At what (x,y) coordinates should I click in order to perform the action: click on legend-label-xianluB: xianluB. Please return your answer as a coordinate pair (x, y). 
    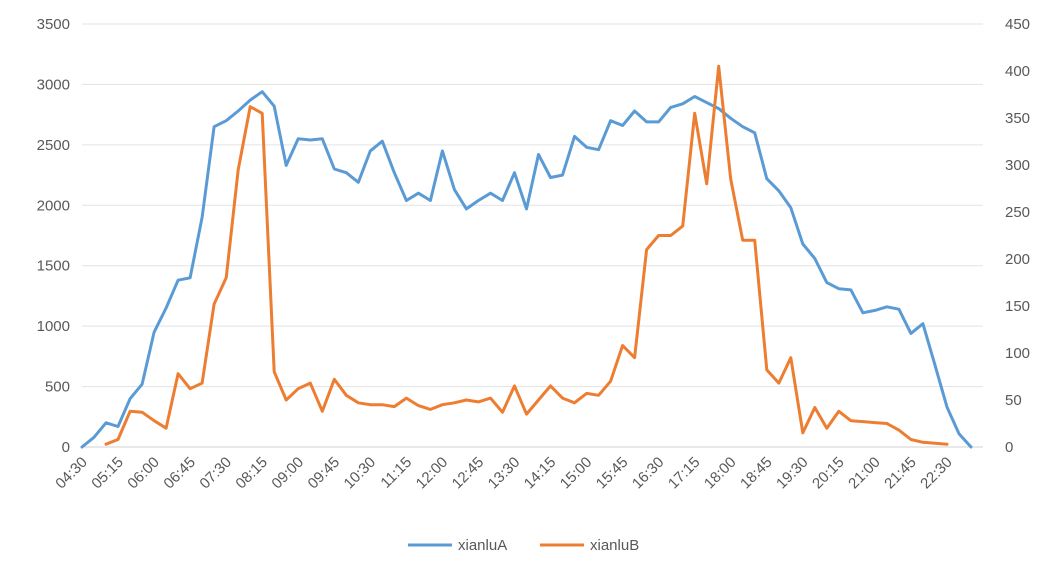
    Looking at the image, I should click on (614, 545).